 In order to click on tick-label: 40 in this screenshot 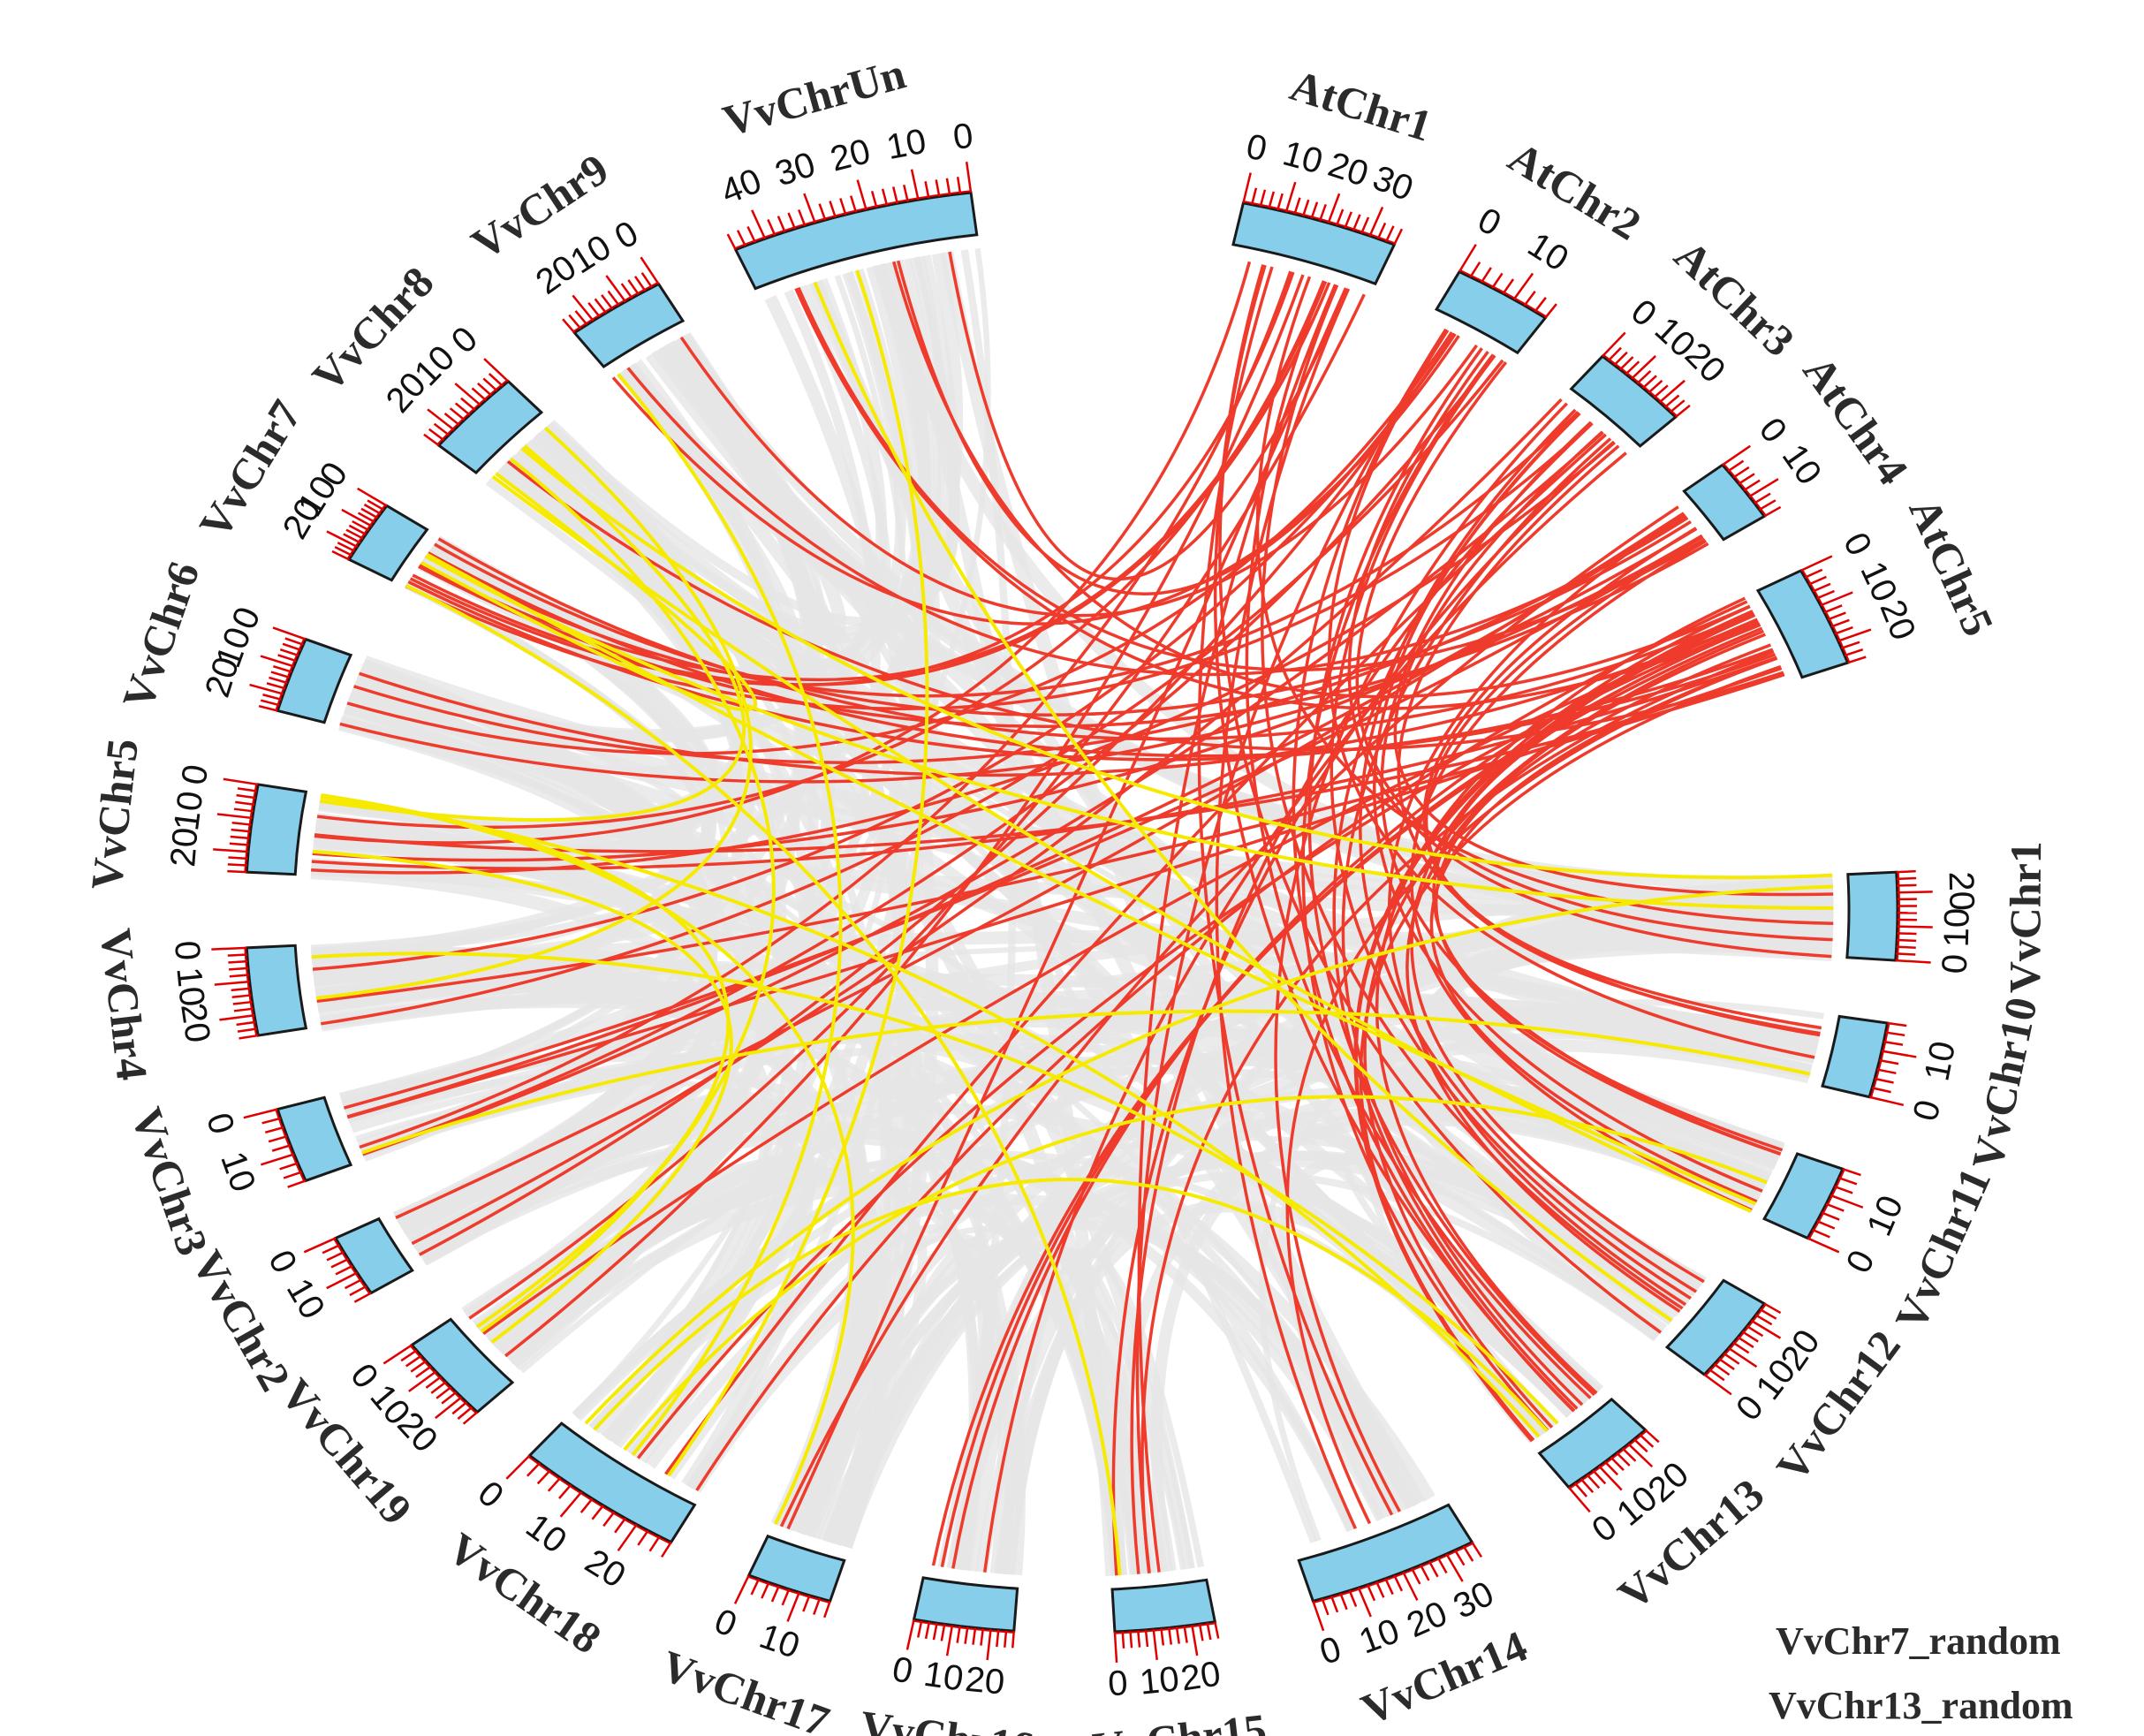, I will do `click(741, 186)`.